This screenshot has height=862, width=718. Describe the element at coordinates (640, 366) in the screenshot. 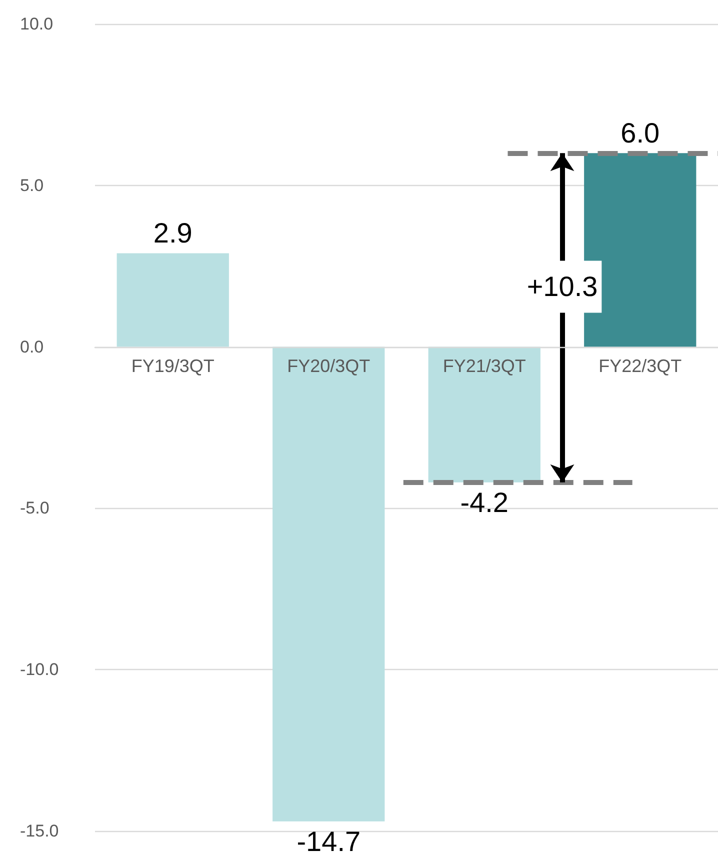

I see `x-tick-label: FY22/3QT` at that location.